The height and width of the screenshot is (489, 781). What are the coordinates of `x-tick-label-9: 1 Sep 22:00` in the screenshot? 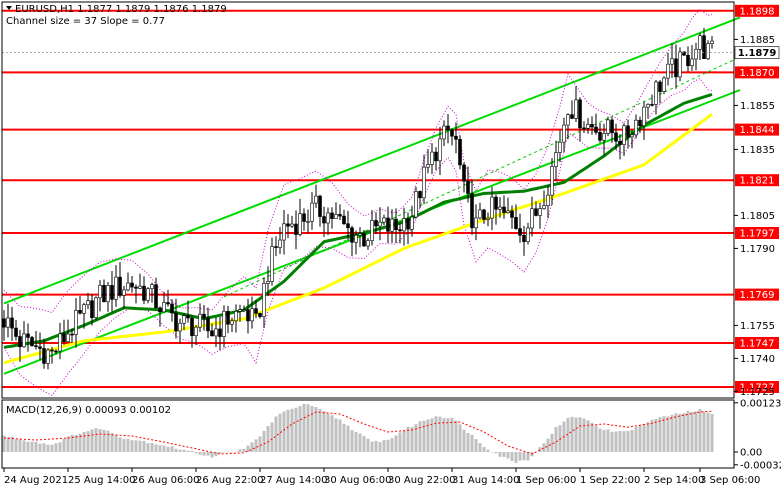 It's located at (610, 480).